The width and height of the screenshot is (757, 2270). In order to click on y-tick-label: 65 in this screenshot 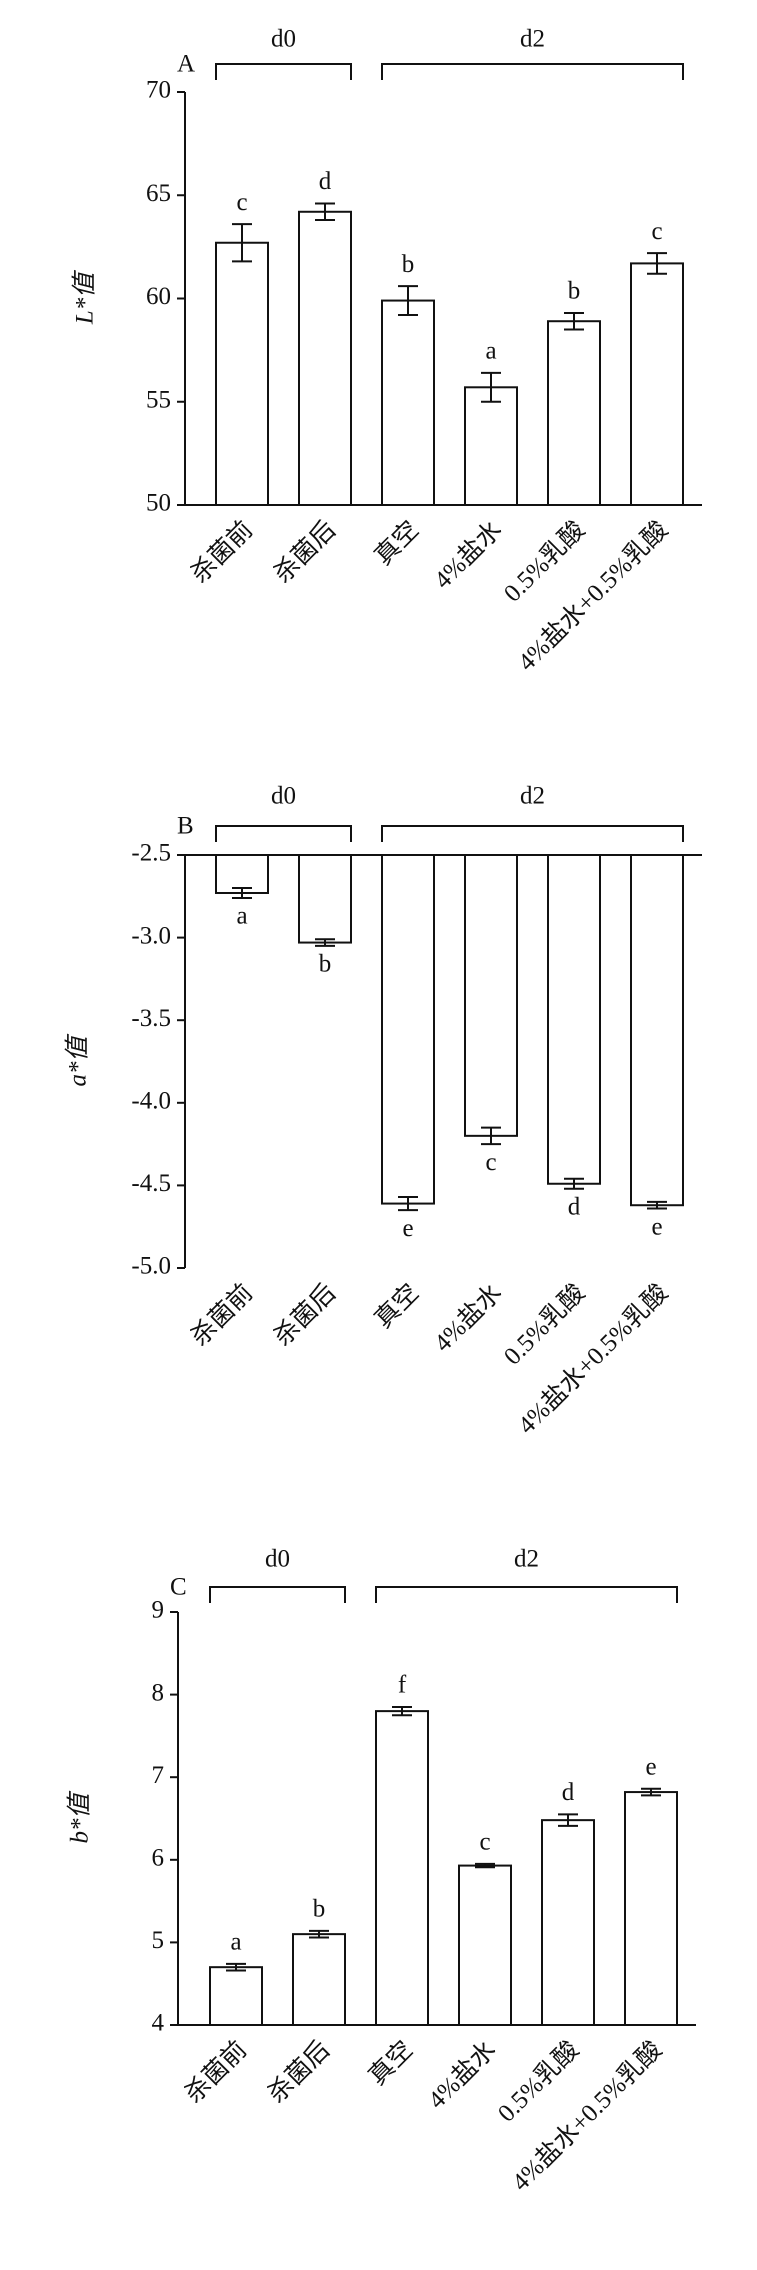, I will do `click(158, 193)`.